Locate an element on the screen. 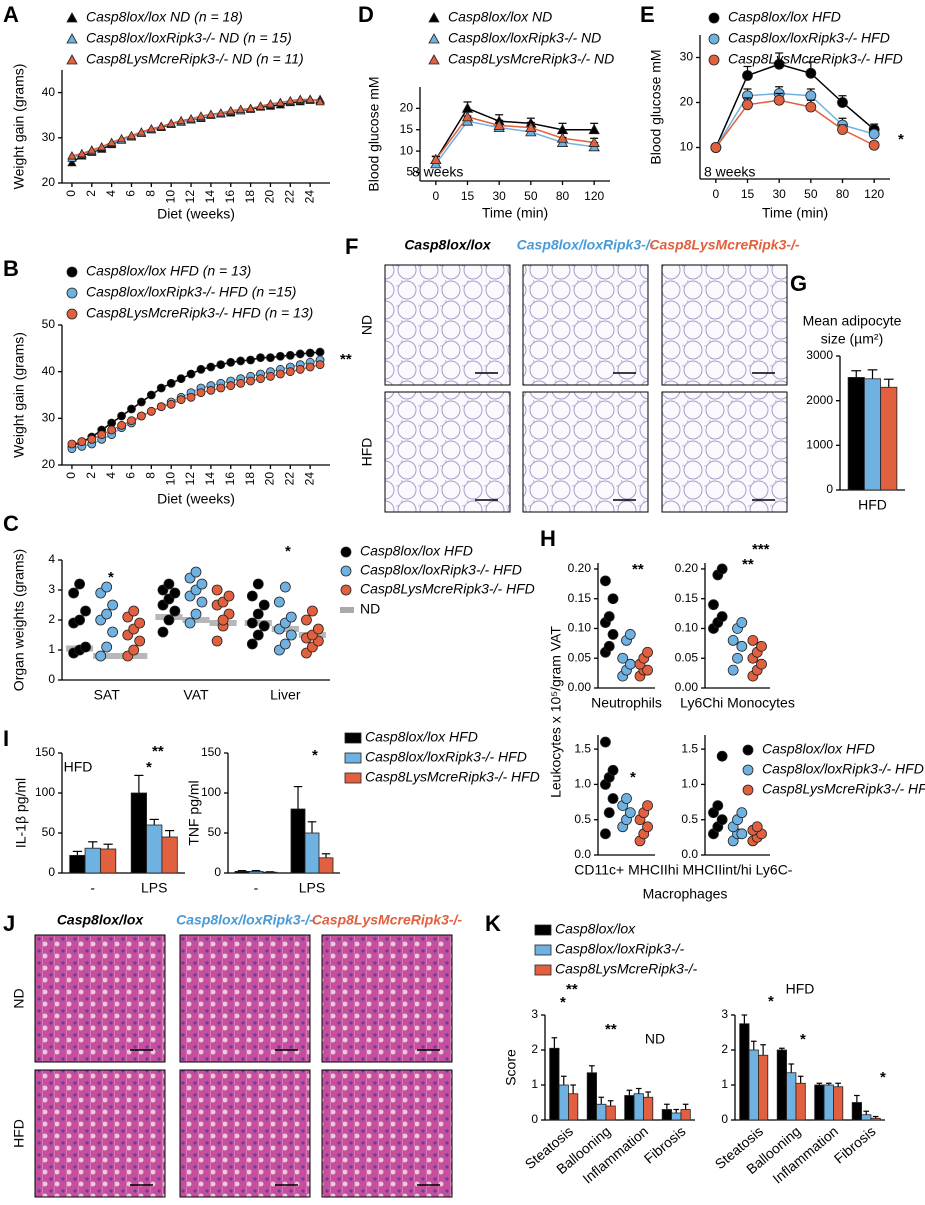  x-tick-label: 10 is located at coordinates (170, 197).